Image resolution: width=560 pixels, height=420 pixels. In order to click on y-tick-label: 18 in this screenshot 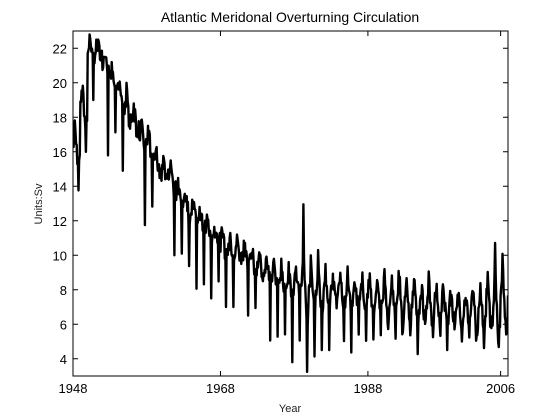, I will do `click(60, 117)`.